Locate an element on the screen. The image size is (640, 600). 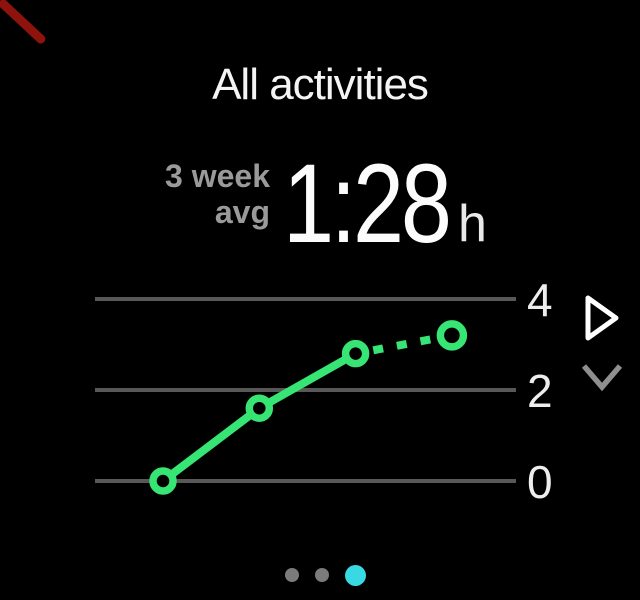
metric-label-line1: 3 week is located at coordinates (217, 176).